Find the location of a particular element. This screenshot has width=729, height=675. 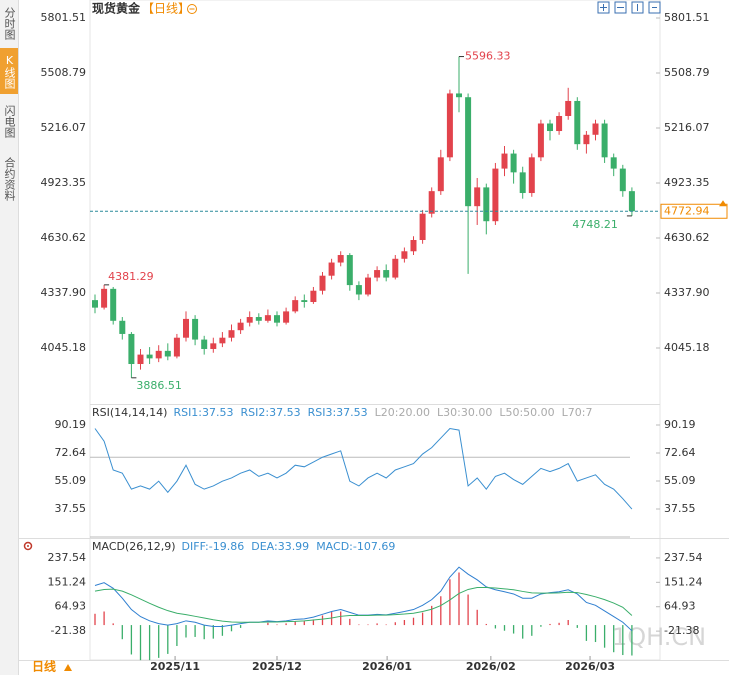

legend-entry: L70:7 is located at coordinates (577, 412).